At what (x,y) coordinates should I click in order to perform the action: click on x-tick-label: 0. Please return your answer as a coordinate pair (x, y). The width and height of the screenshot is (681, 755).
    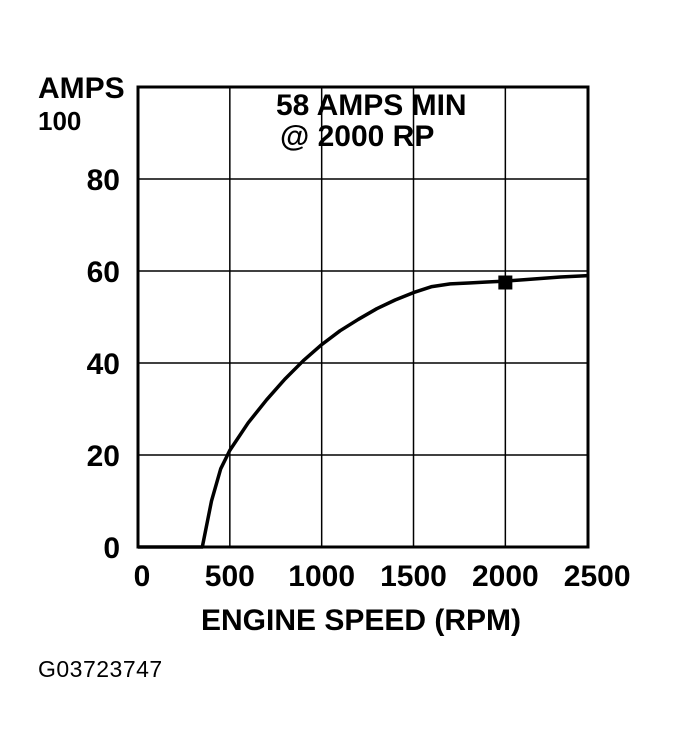
    Looking at the image, I should click on (142, 576).